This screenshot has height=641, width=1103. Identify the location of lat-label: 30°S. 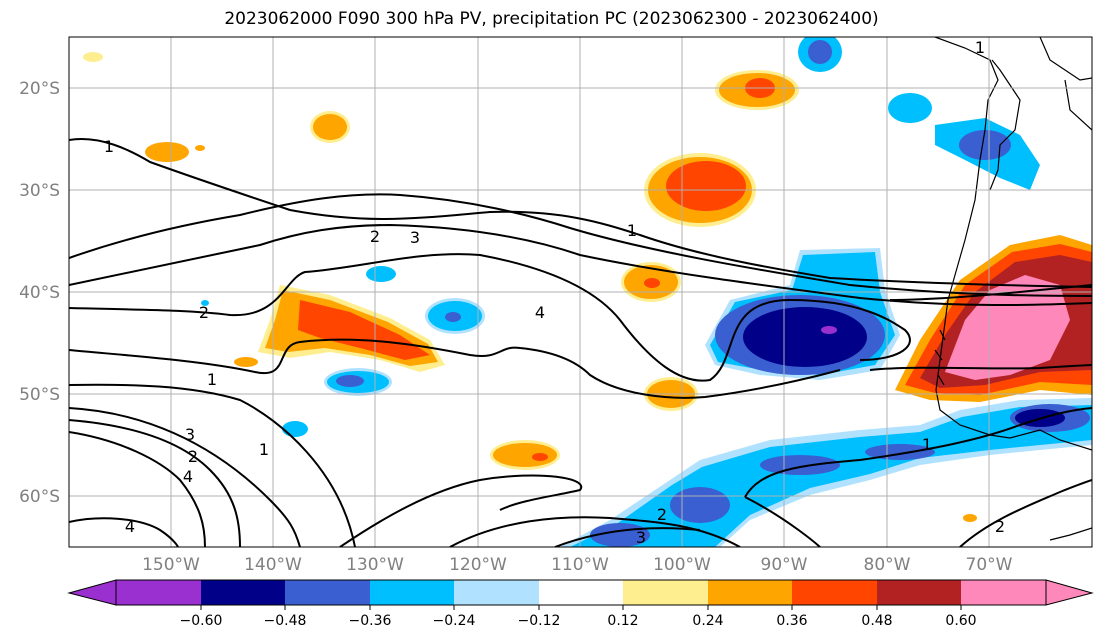
(39, 191).